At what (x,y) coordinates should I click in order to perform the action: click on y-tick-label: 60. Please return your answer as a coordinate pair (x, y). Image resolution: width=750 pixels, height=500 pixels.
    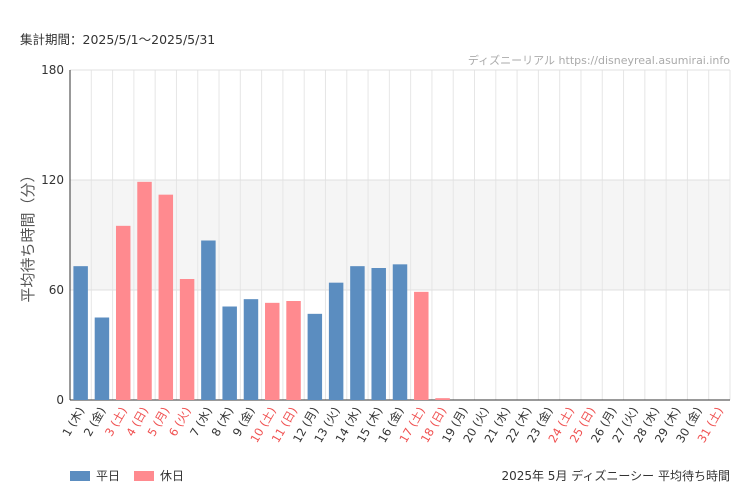
    Looking at the image, I should click on (56, 290).